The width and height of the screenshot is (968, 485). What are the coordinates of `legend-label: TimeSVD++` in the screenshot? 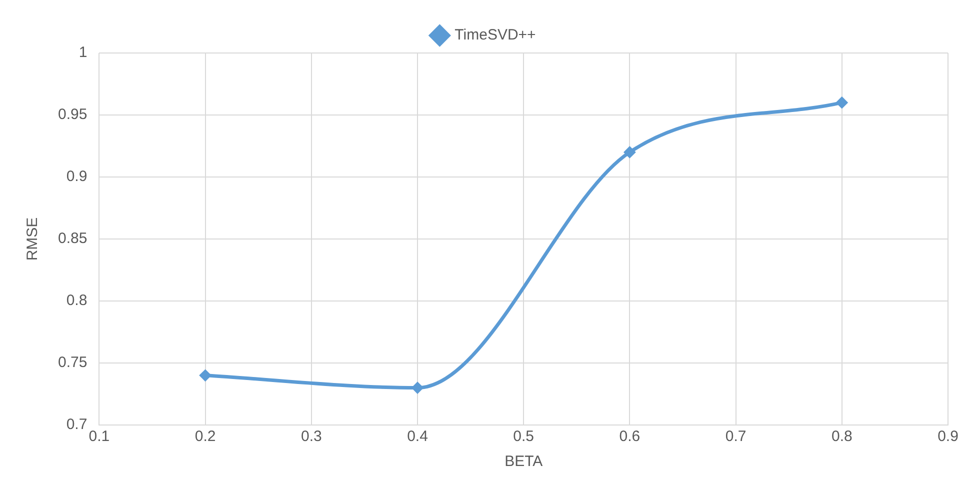 It's located at (495, 35).